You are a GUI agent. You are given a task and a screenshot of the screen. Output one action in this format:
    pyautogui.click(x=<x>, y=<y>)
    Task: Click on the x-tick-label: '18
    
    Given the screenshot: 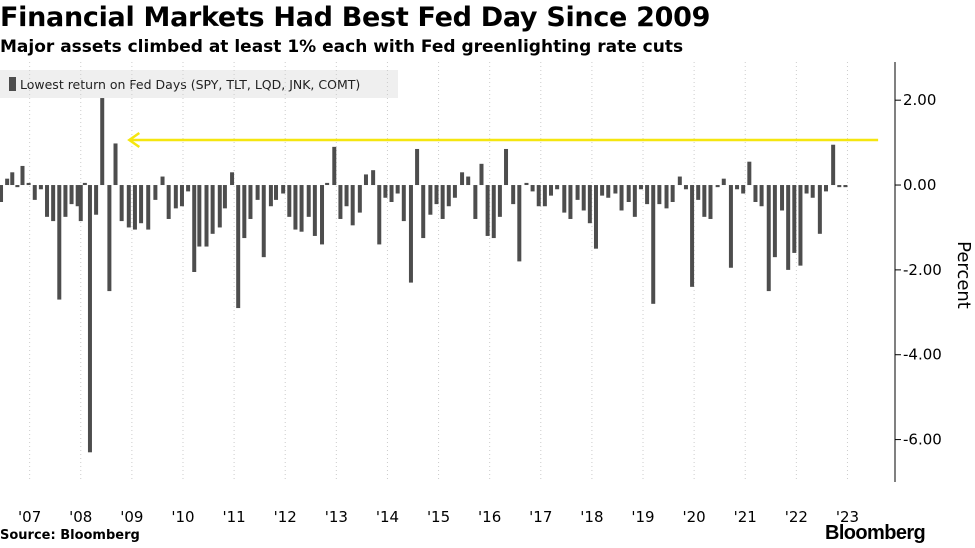 What is the action you would take?
    pyautogui.click(x=591, y=517)
    